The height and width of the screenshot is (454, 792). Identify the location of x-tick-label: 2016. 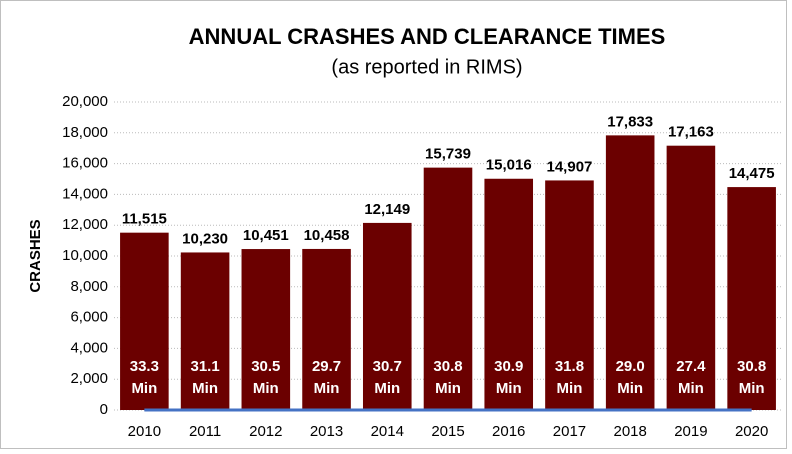
(508, 431).